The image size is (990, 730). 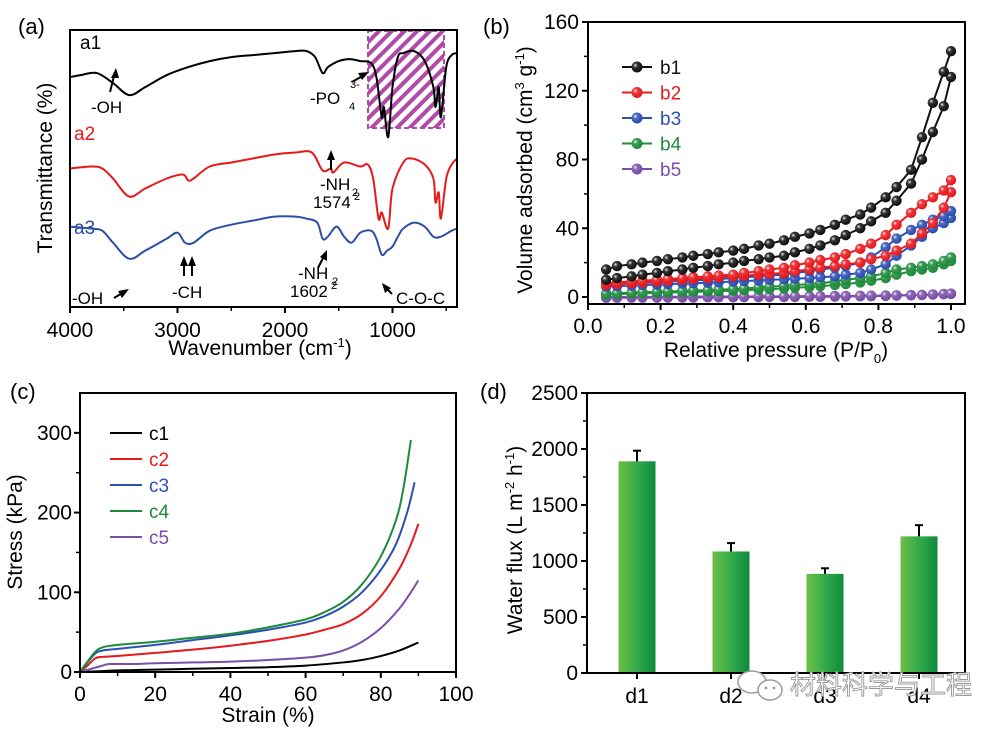 I want to click on series-line-c1, so click(x=249, y=657).